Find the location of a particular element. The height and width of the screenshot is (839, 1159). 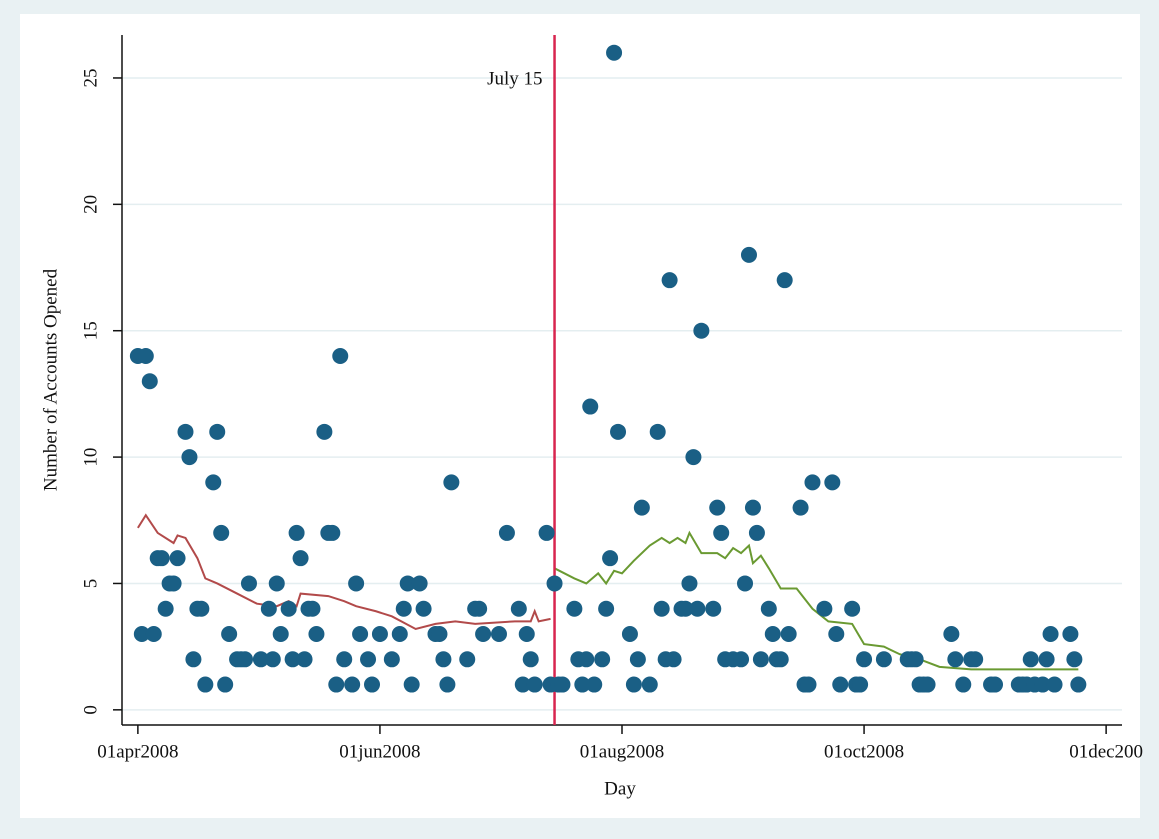

y-tick-label: 20 is located at coordinates (90, 204).